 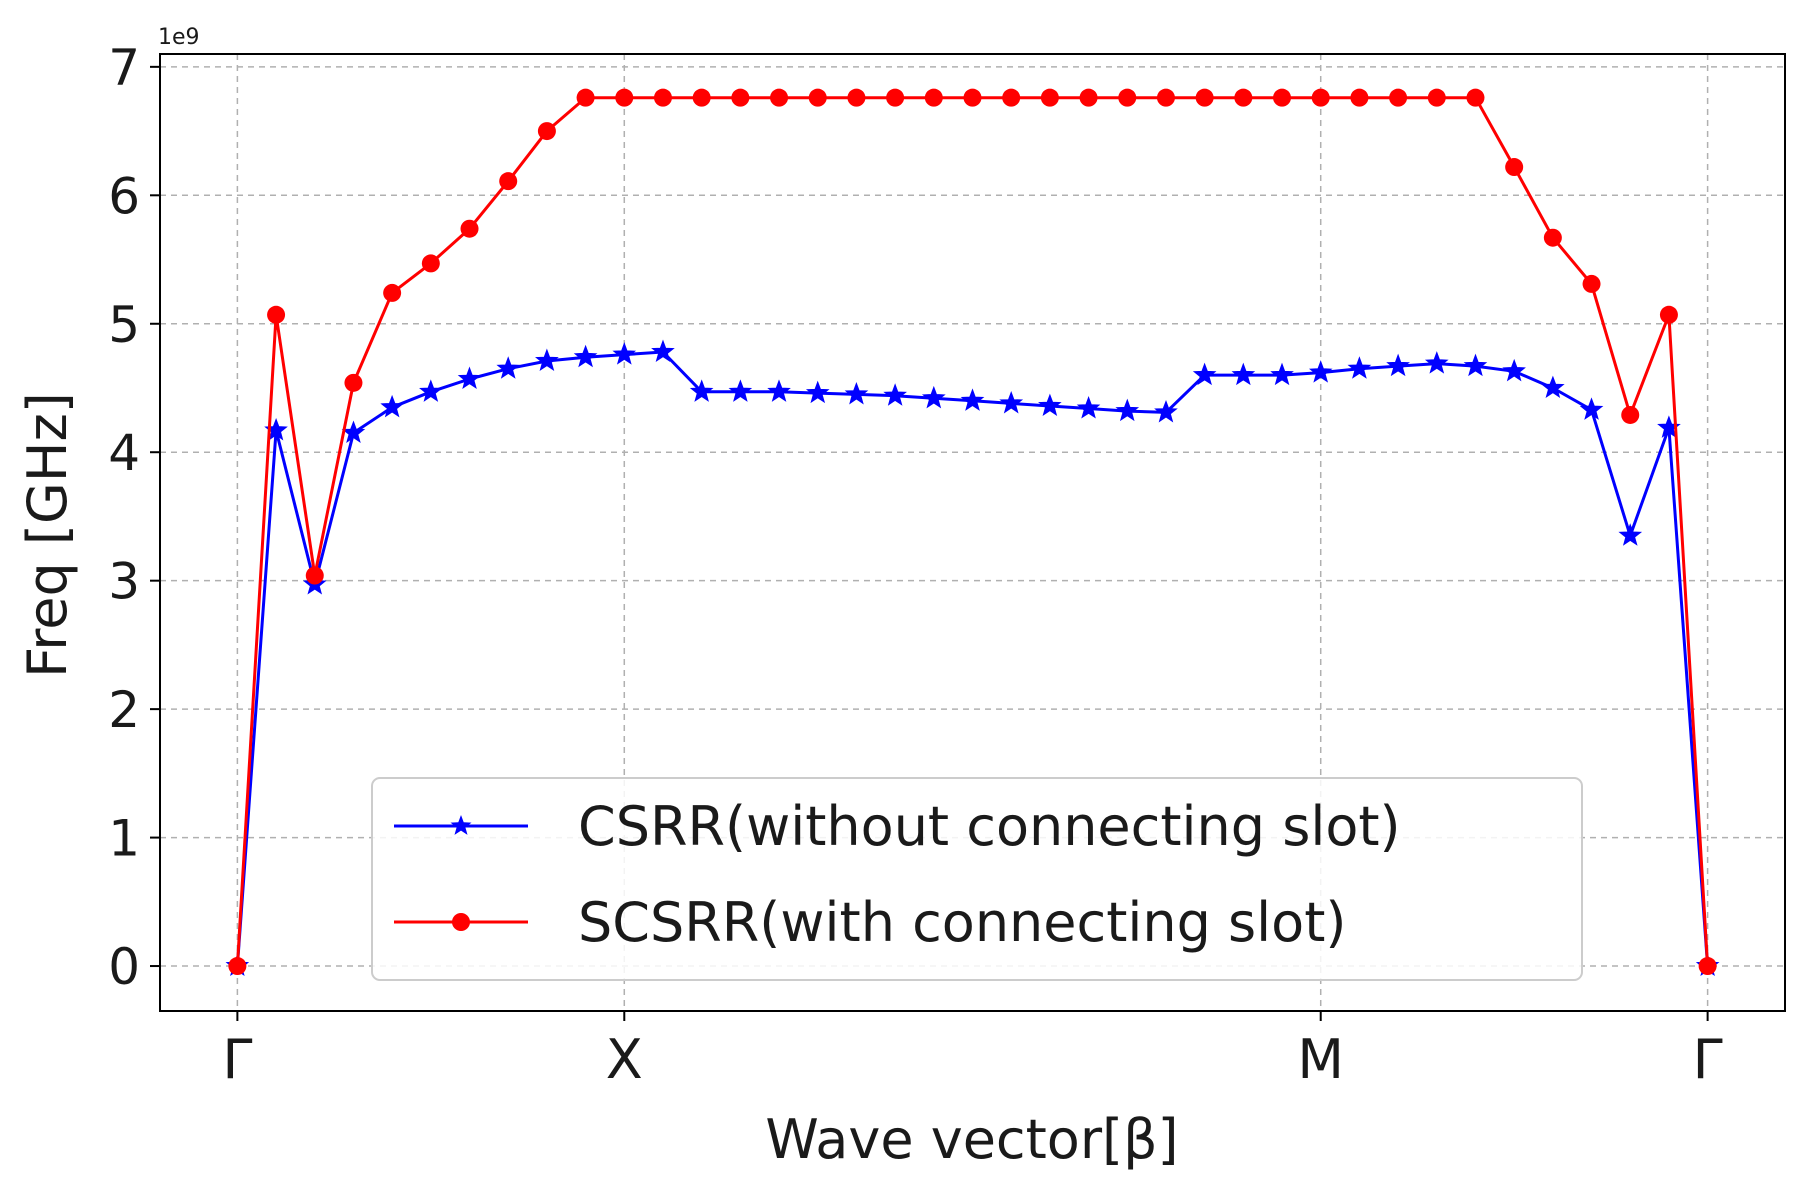 What do you see at coordinates (989, 826) in the screenshot?
I see `legend-label-csrr: CSRR(without connecting slot)` at bounding box center [989, 826].